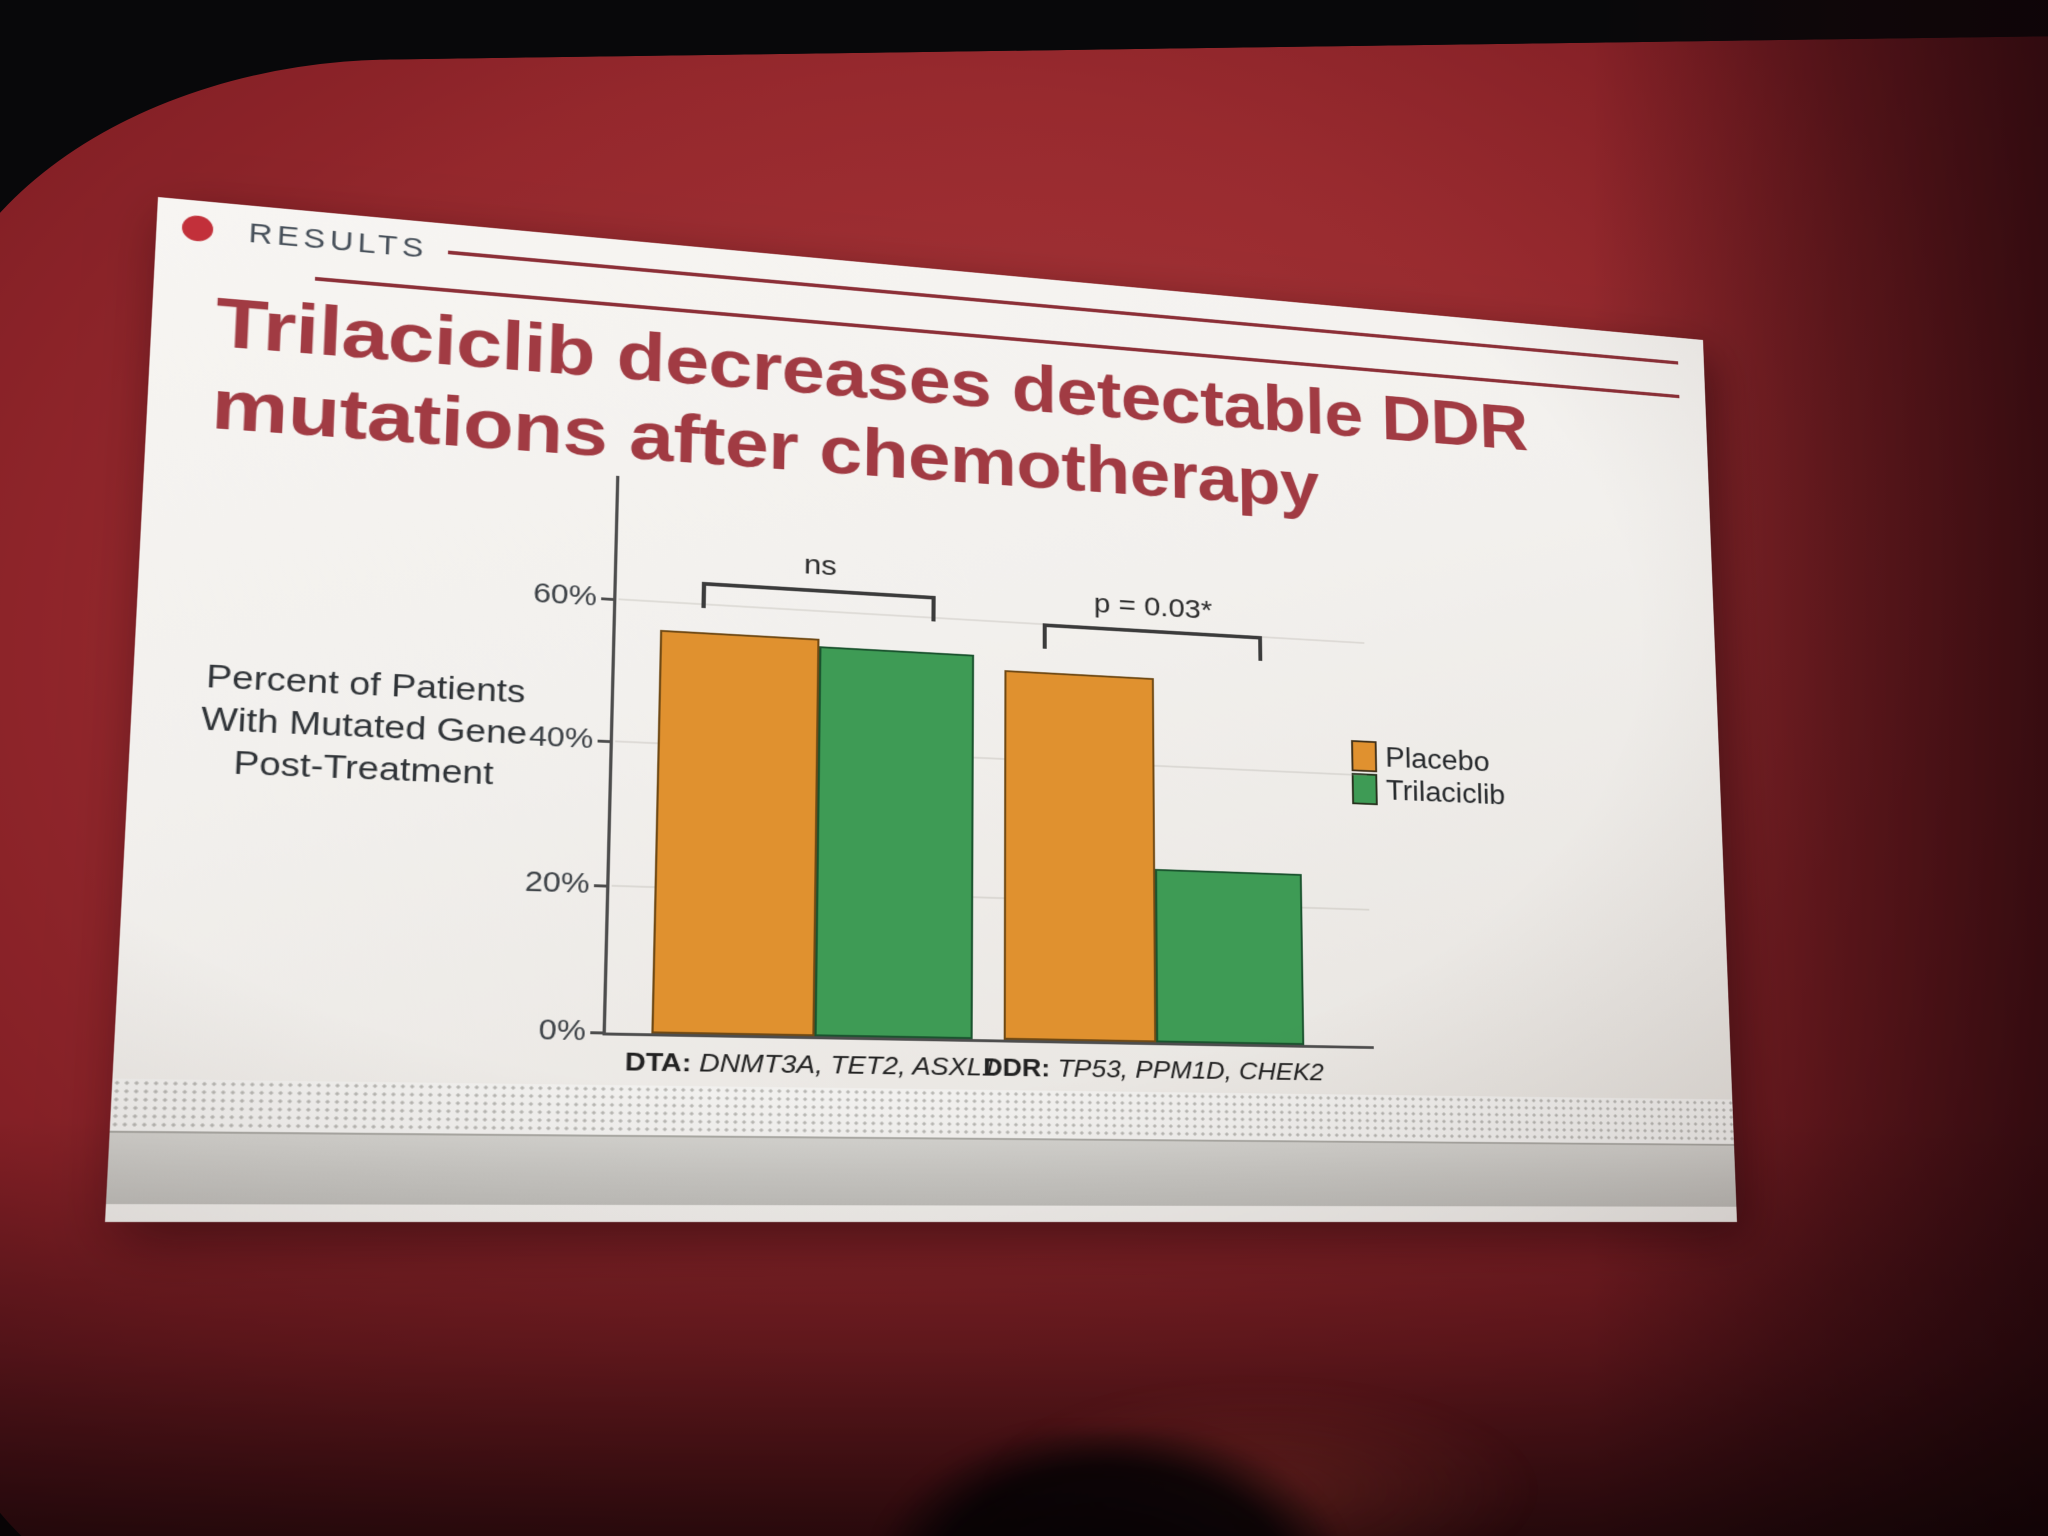 Image resolution: width=2048 pixels, height=1536 pixels. What do you see at coordinates (608, 599) in the screenshot?
I see `y-tick-60%` at bounding box center [608, 599].